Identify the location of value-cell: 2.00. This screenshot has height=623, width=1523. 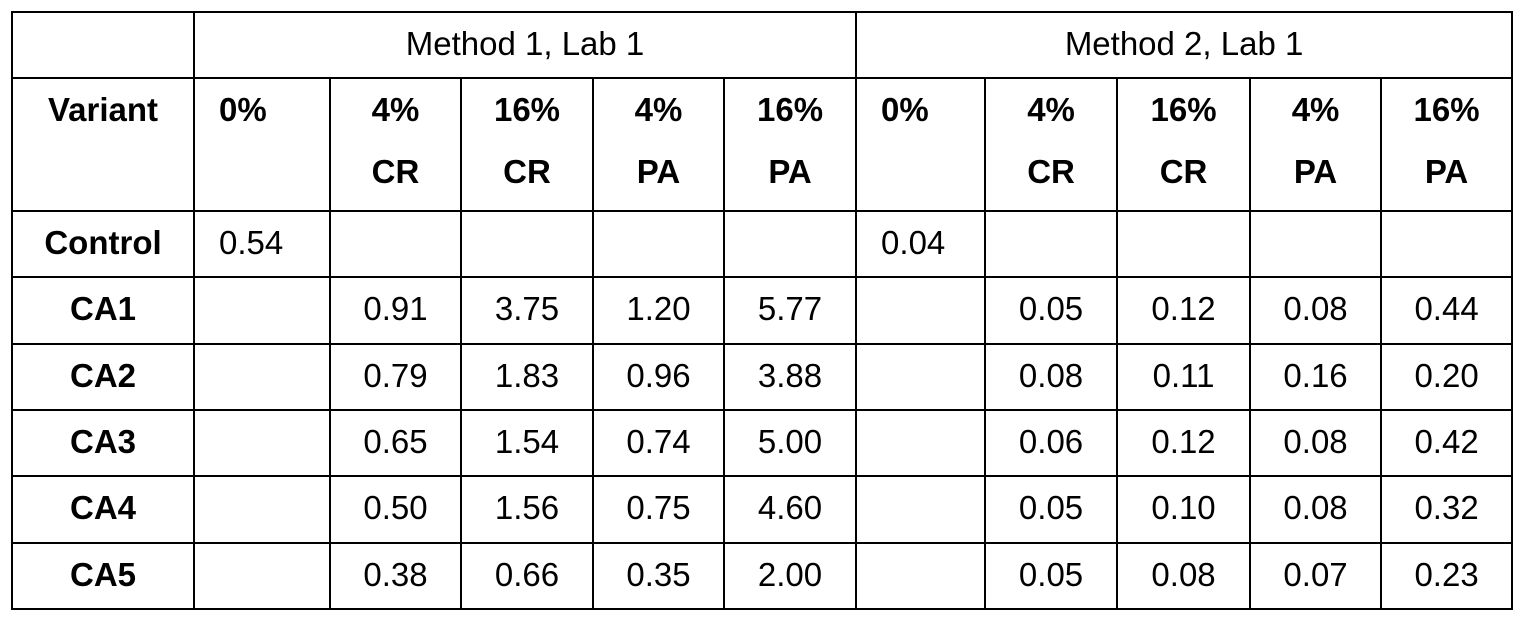
(790, 576).